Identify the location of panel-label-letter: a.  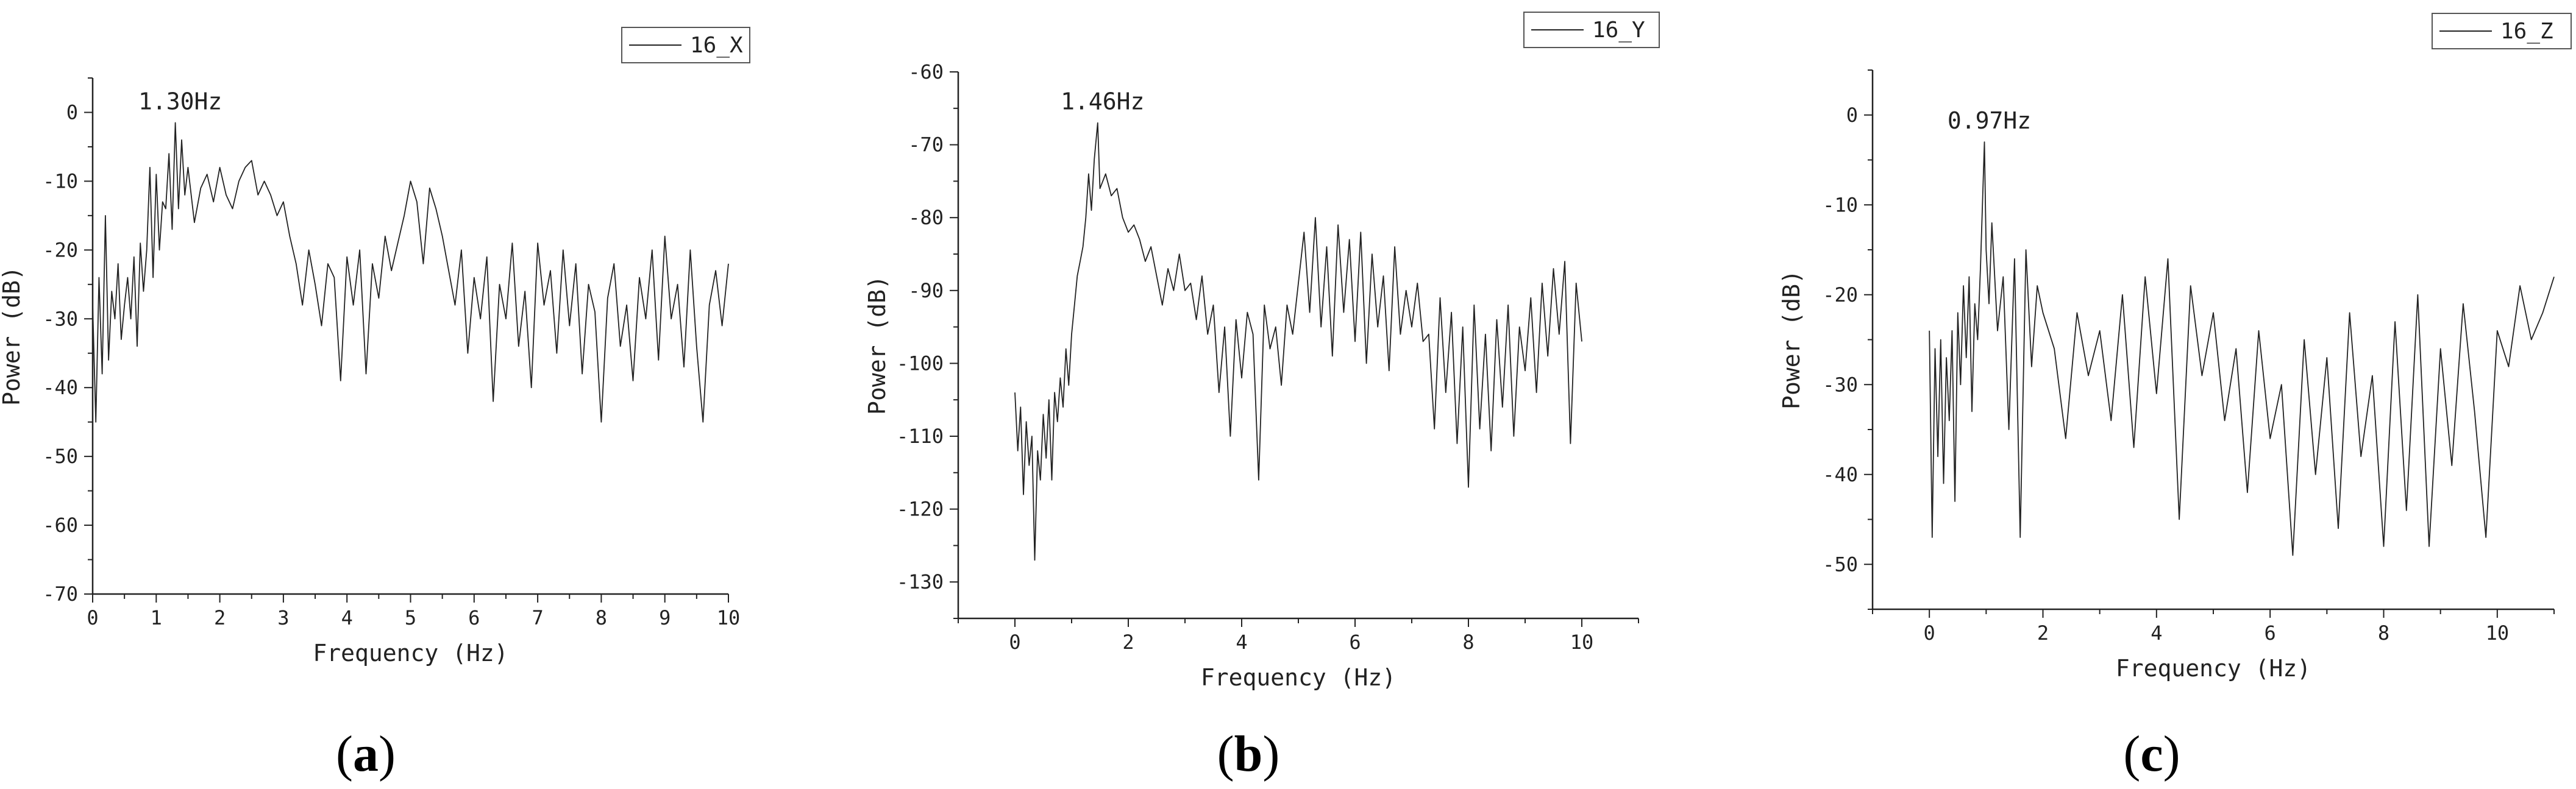
(366, 754).